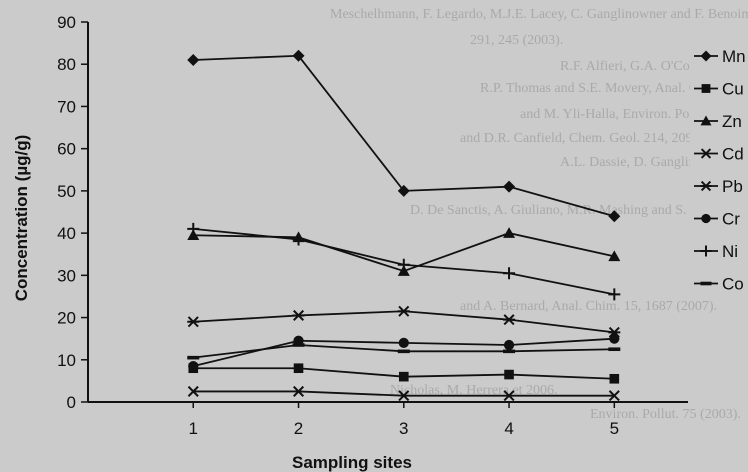  What do you see at coordinates (665, 414) in the screenshot?
I see `background-text-line: Environ. Pollut. 75 (2003).` at bounding box center [665, 414].